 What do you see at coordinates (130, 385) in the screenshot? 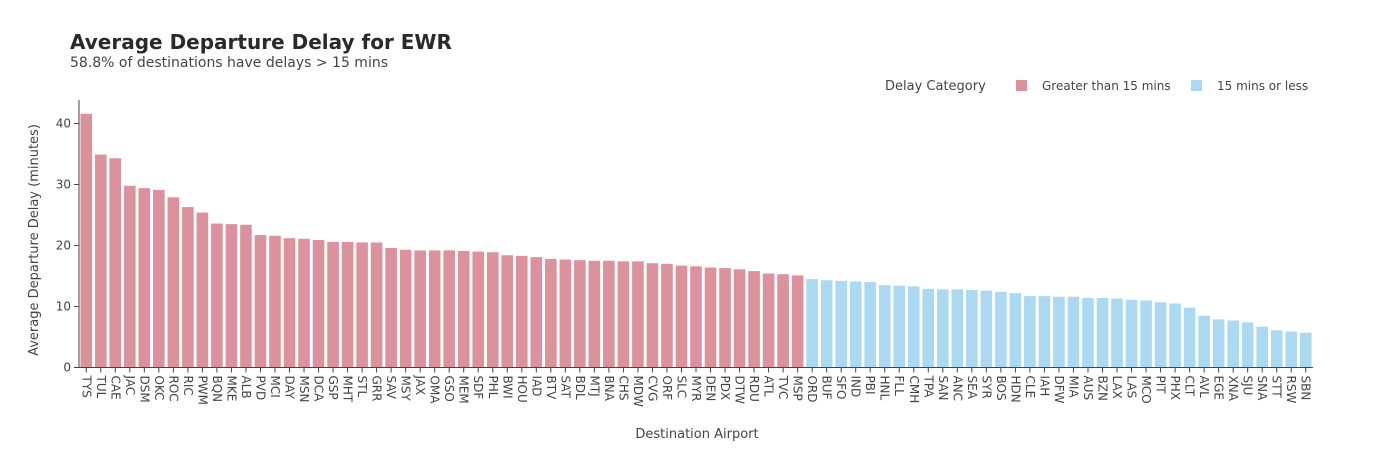
I see `x-tick-label: JAC` at bounding box center [130, 385].